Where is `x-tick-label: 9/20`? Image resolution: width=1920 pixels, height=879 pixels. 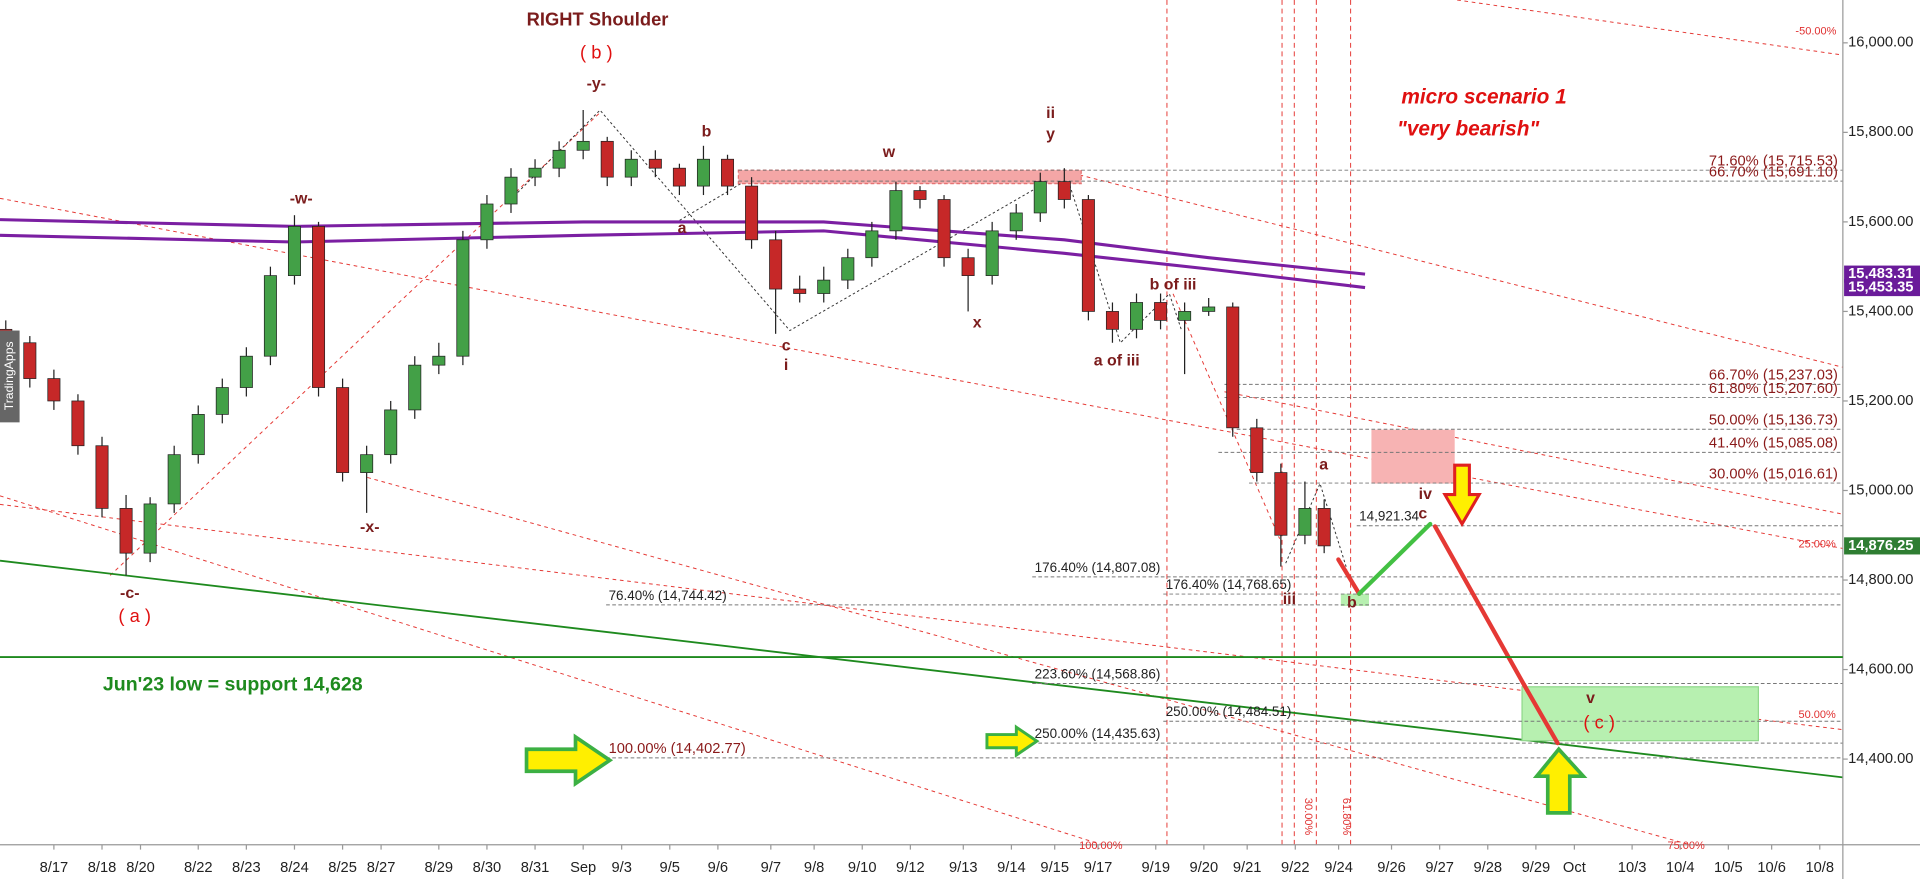 x-tick-label: 9/20 is located at coordinates (1204, 868).